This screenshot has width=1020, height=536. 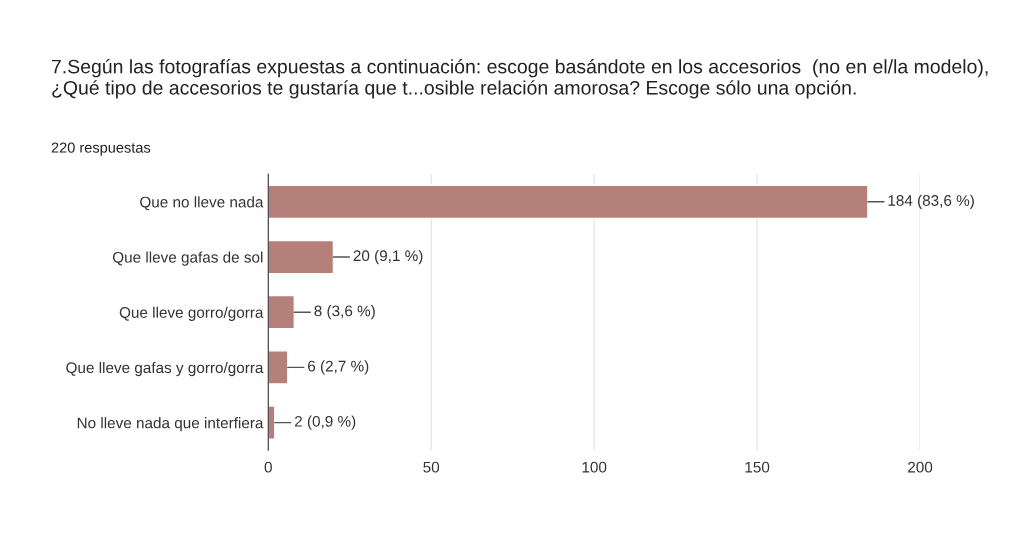 What do you see at coordinates (594, 467) in the screenshot?
I see `x-tick-label: 100` at bounding box center [594, 467].